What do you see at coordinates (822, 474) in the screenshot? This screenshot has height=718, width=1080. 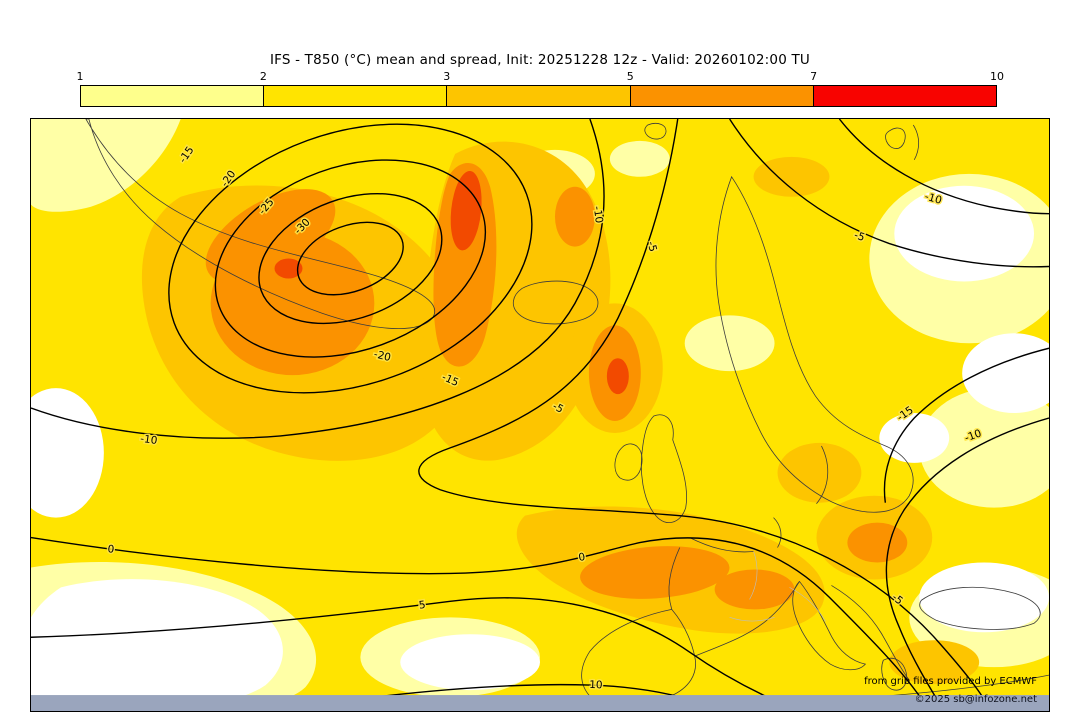 I see `coast-baltic` at bounding box center [822, 474].